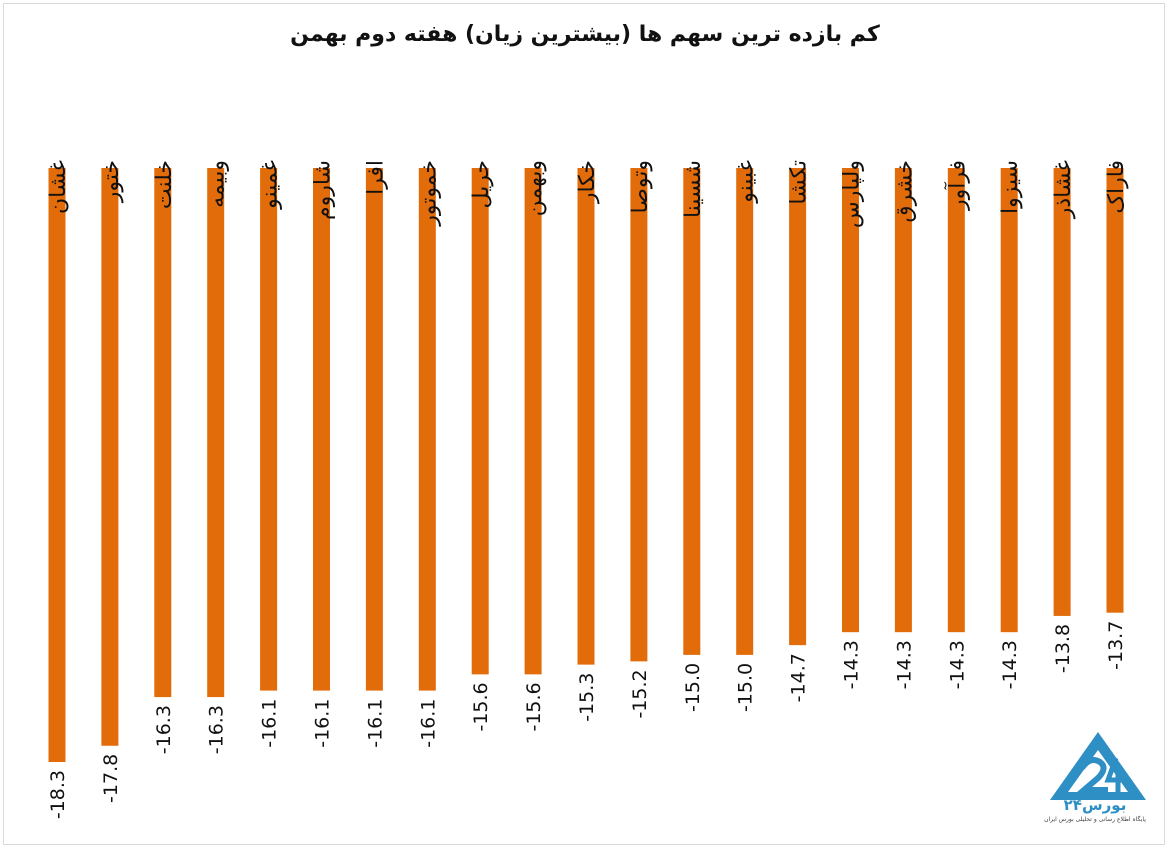 This screenshot has height=850, width=1170. Describe the element at coordinates (1063, 648) in the screenshot. I see `value-label-19: -13.8` at that location.